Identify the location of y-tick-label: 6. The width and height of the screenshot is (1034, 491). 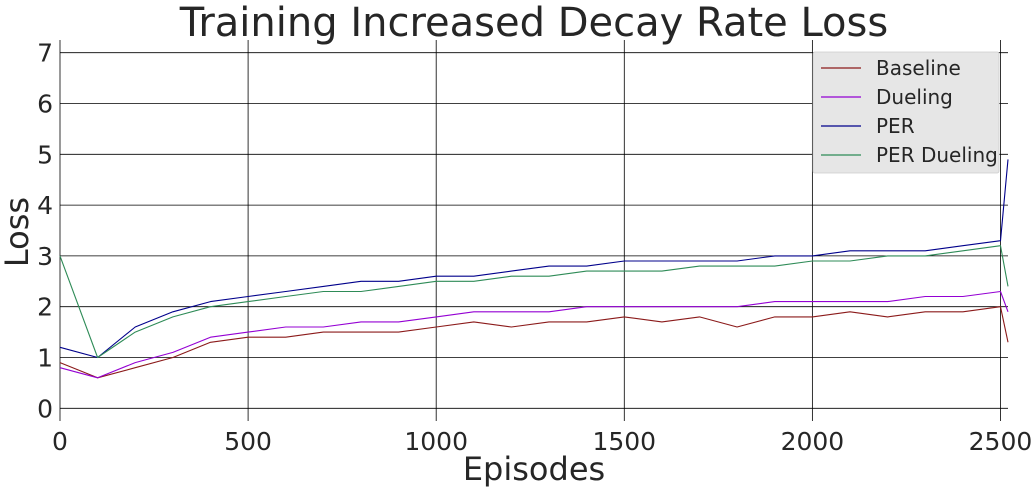
(45, 104).